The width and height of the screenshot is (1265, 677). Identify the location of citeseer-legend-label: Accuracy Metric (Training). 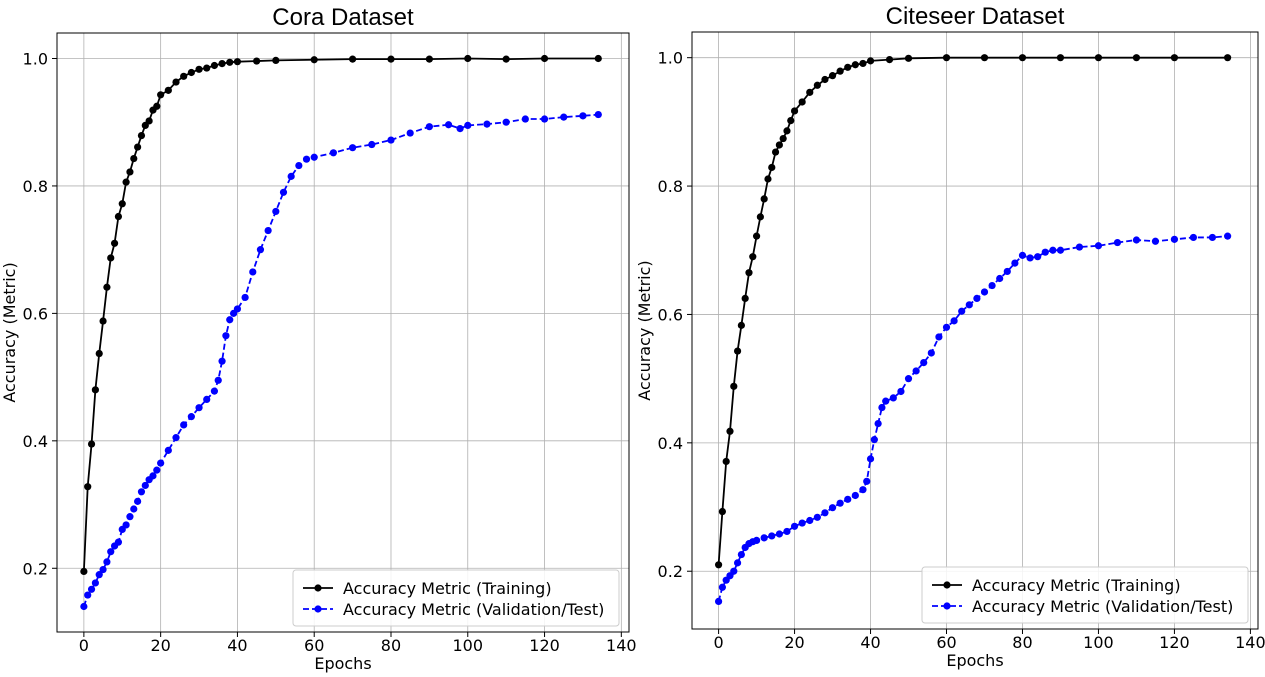
(1076, 585).